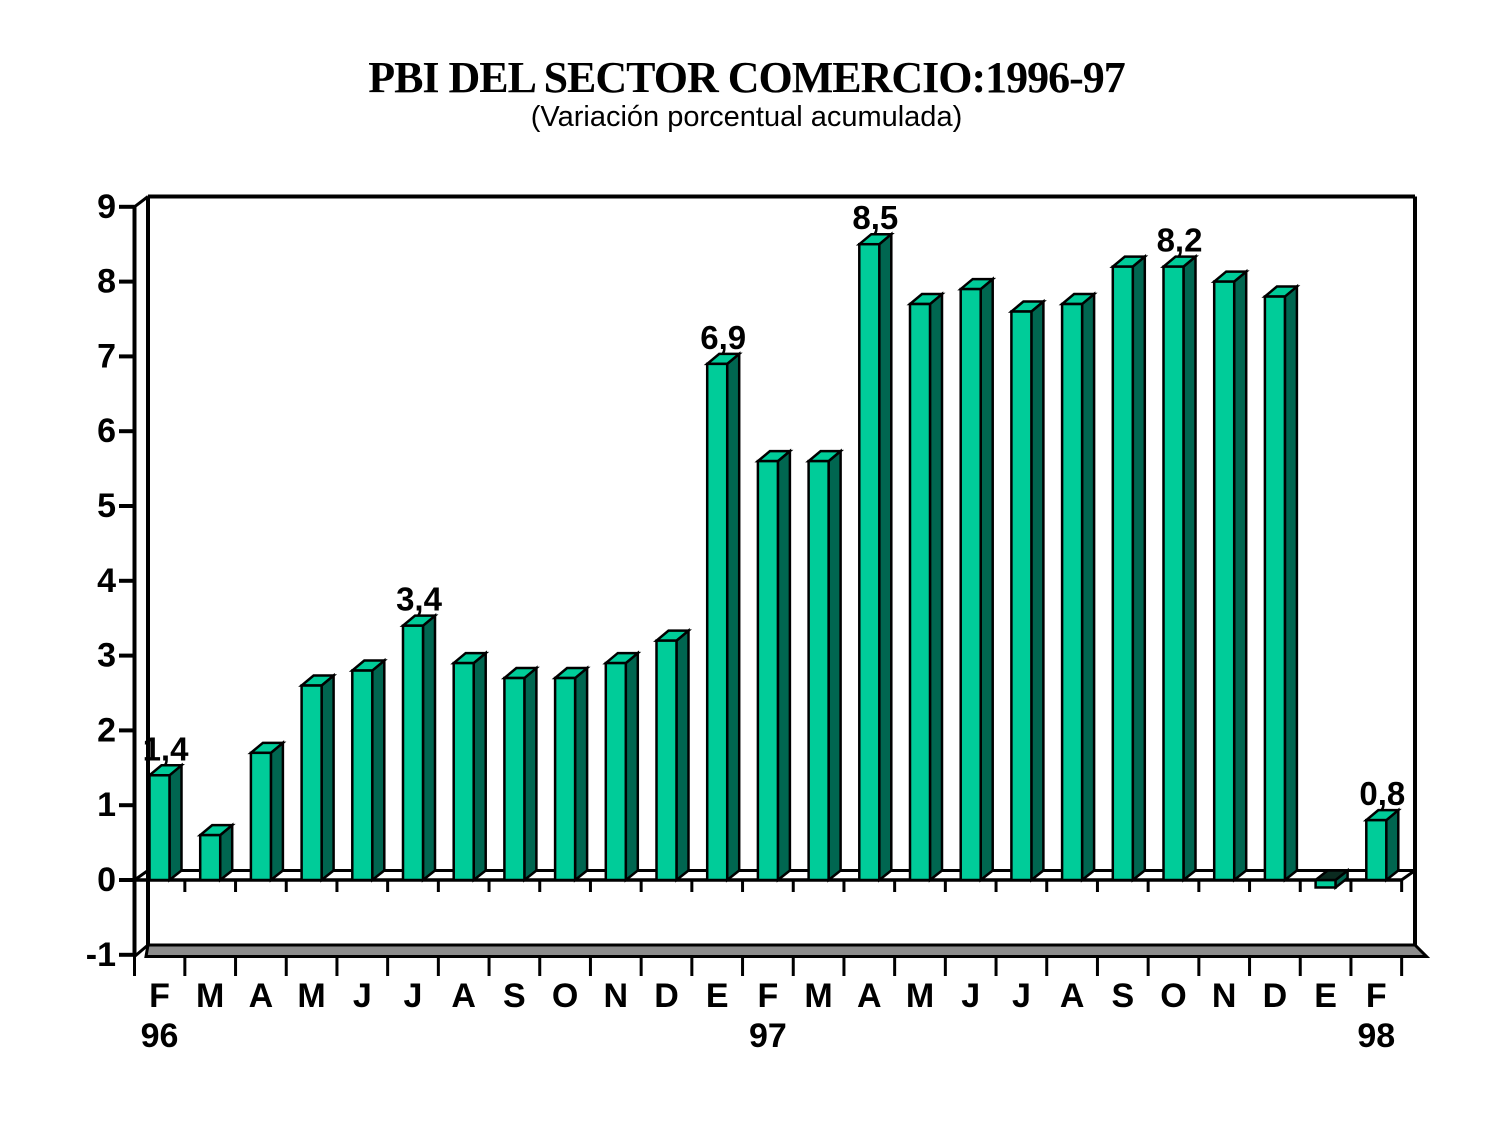 The height and width of the screenshot is (1122, 1493). I want to click on zero-line-left-diagonal, so click(141, 875).